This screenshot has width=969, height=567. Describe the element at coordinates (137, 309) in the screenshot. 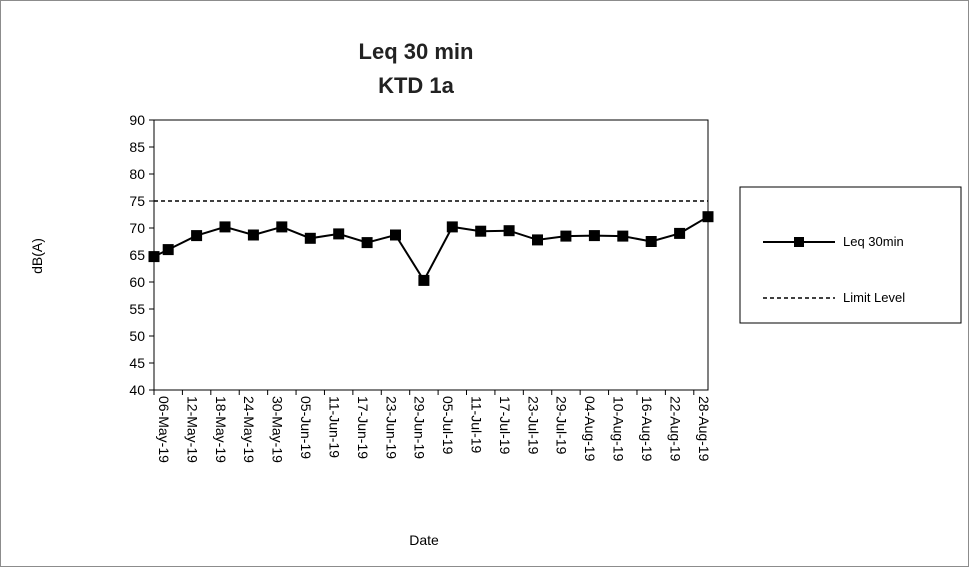

I see `y-tick-label: 55` at that location.